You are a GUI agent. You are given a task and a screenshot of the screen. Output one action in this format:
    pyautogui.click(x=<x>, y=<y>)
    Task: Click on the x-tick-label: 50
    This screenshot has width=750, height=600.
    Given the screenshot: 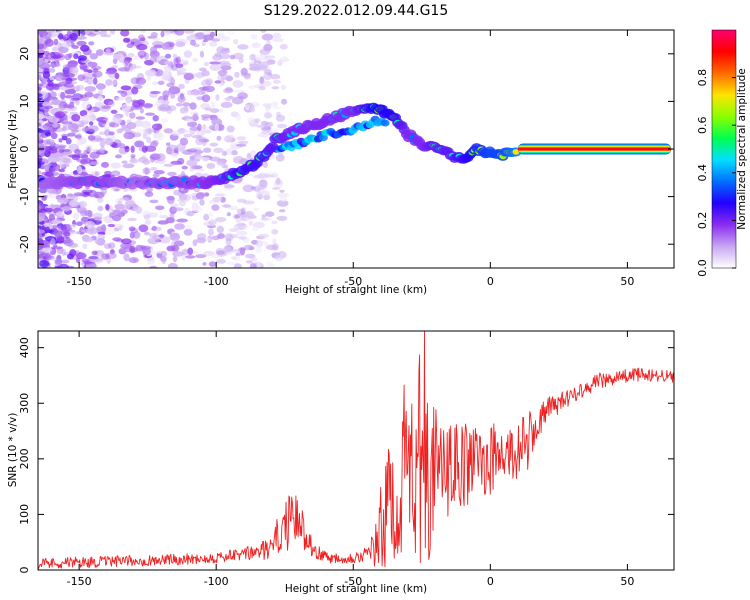 What is the action you would take?
    pyautogui.click(x=627, y=281)
    